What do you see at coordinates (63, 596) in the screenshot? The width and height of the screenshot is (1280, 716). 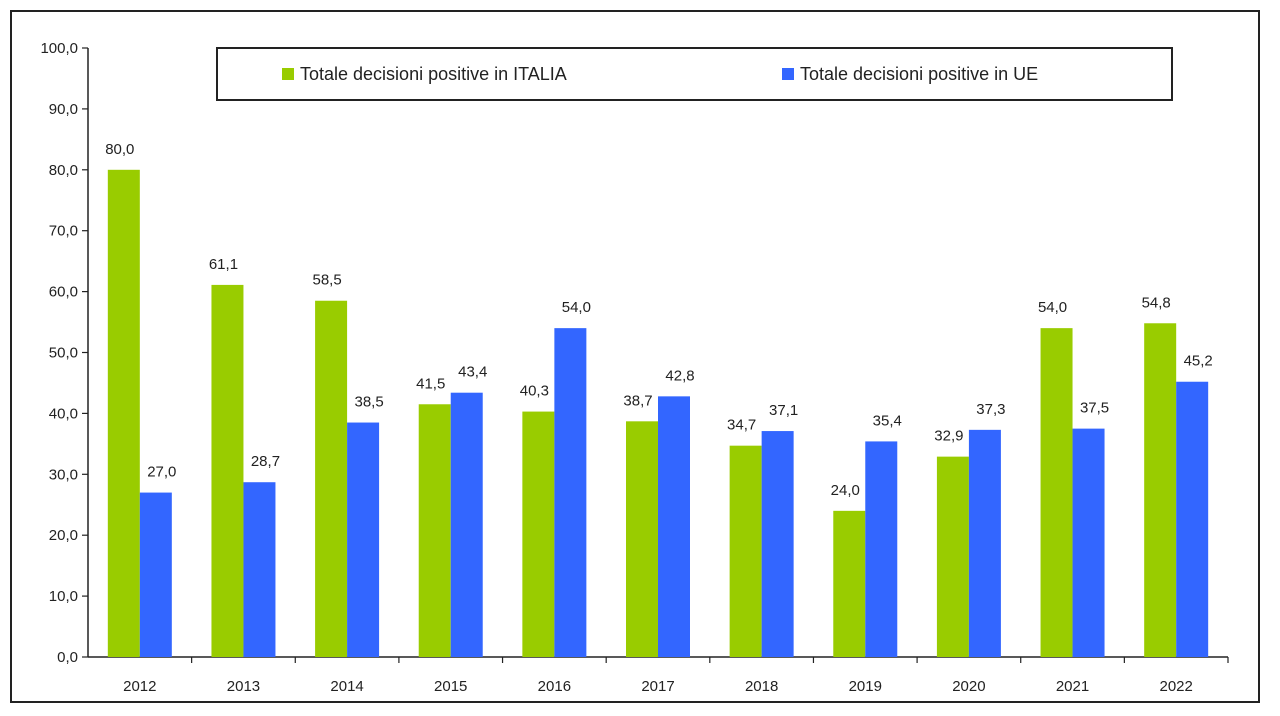 I see `y-tick-label: 10,0` at bounding box center [63, 596].